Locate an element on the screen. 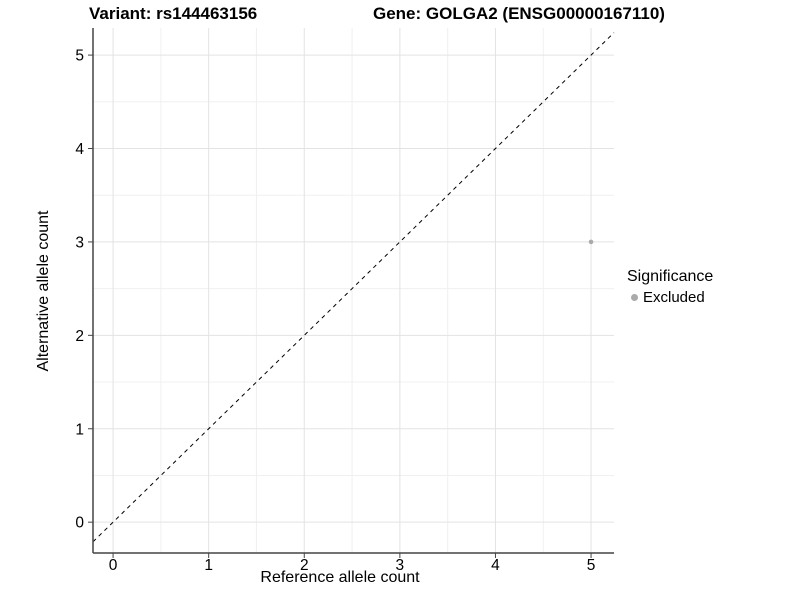 The height and width of the screenshot is (600, 800). y-tick-label: 5 is located at coordinates (79, 56).